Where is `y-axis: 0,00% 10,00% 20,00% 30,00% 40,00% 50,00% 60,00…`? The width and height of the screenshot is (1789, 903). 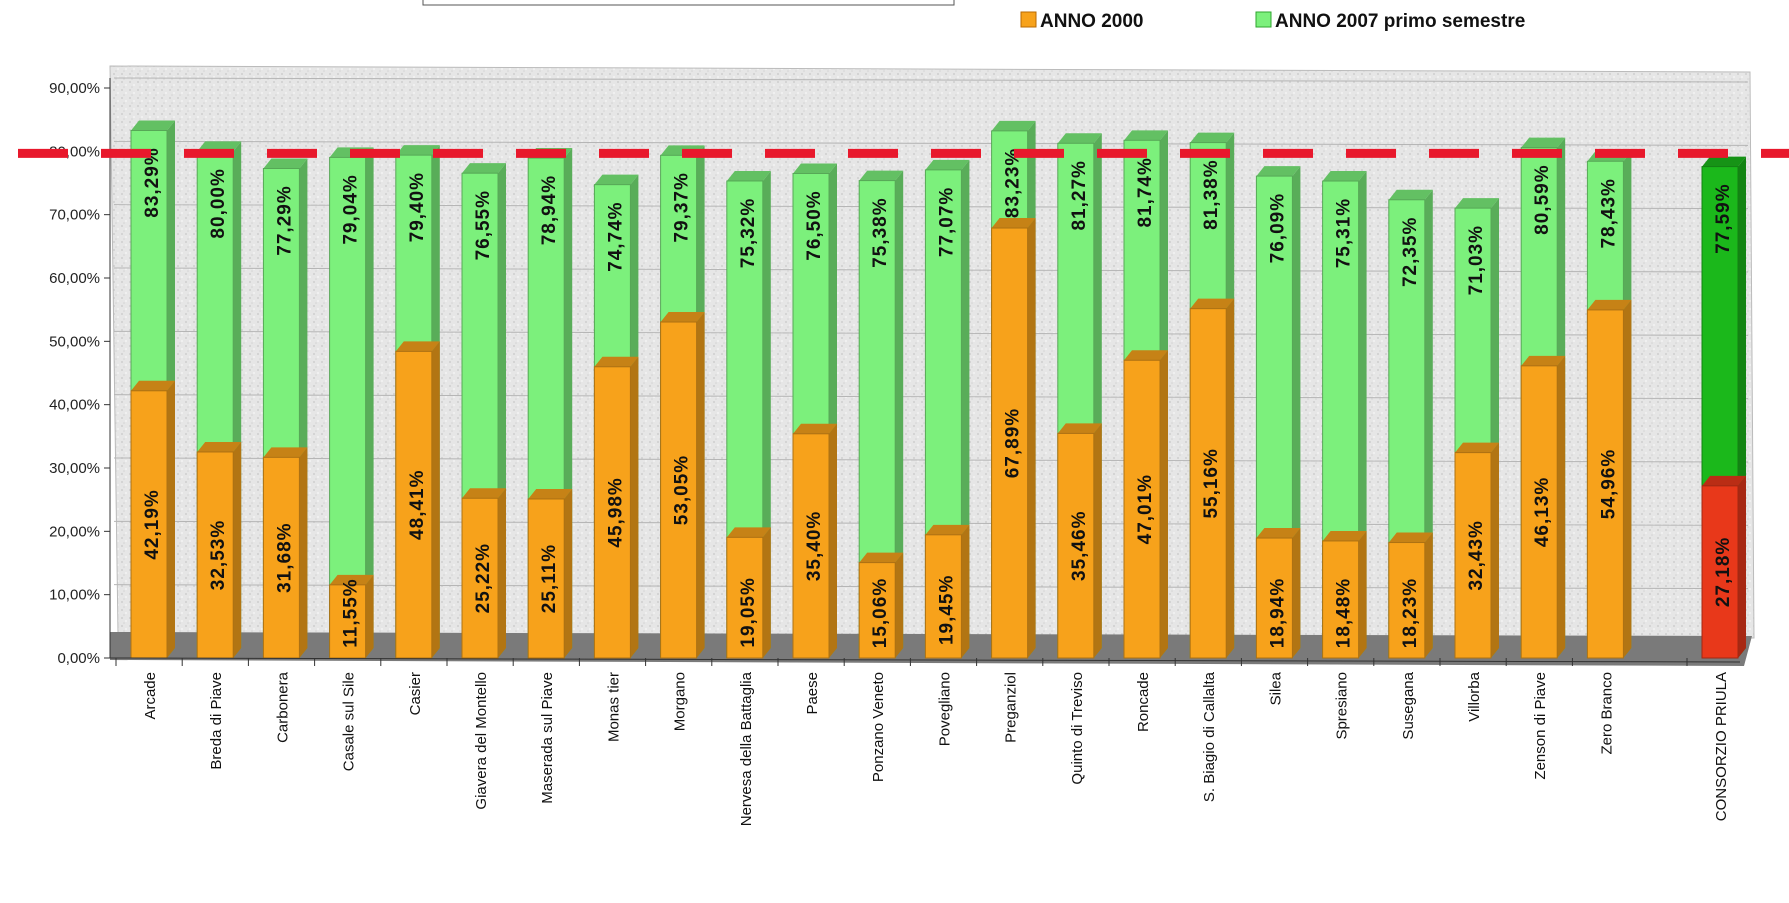 y-axis: 0,00% 10,00% 20,00% 30,00% 40,00% 50,00% 60,00… is located at coordinates (80, 372).